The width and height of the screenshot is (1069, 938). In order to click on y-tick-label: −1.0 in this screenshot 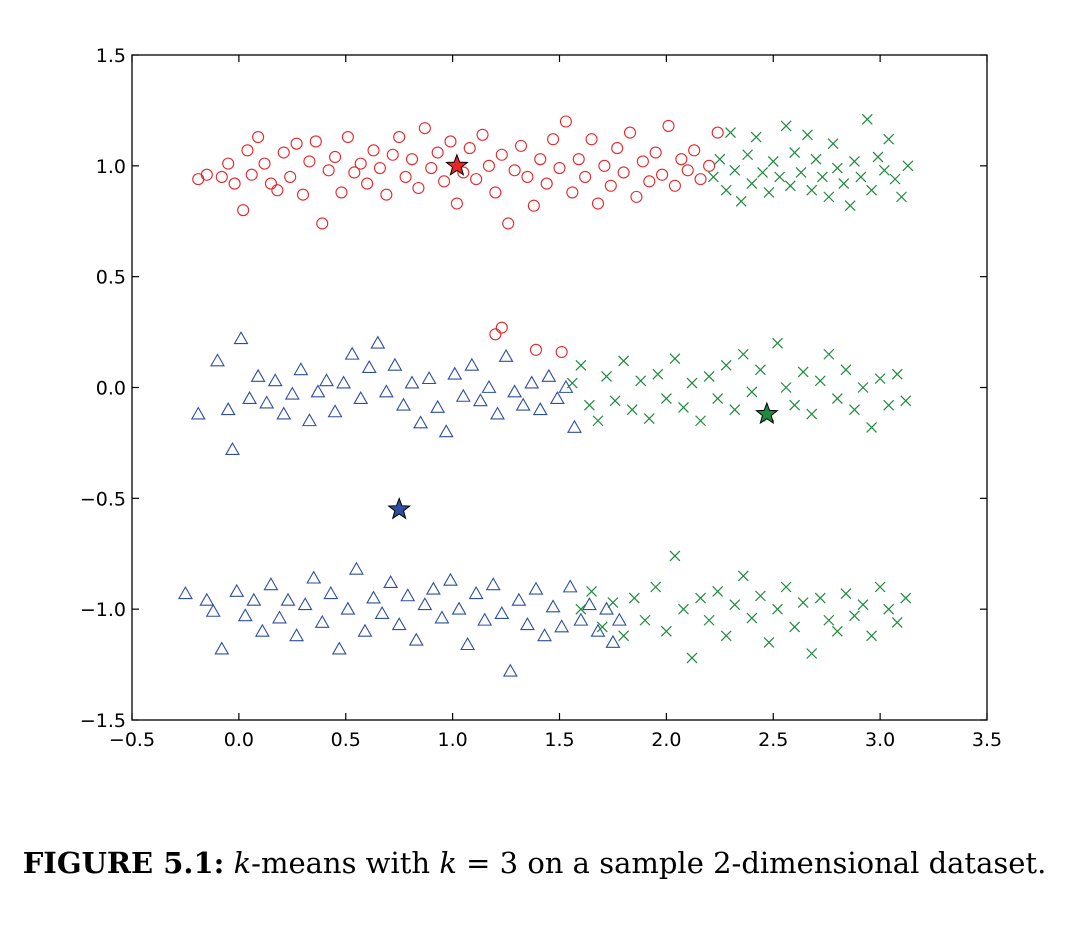, I will do `click(103, 610)`.